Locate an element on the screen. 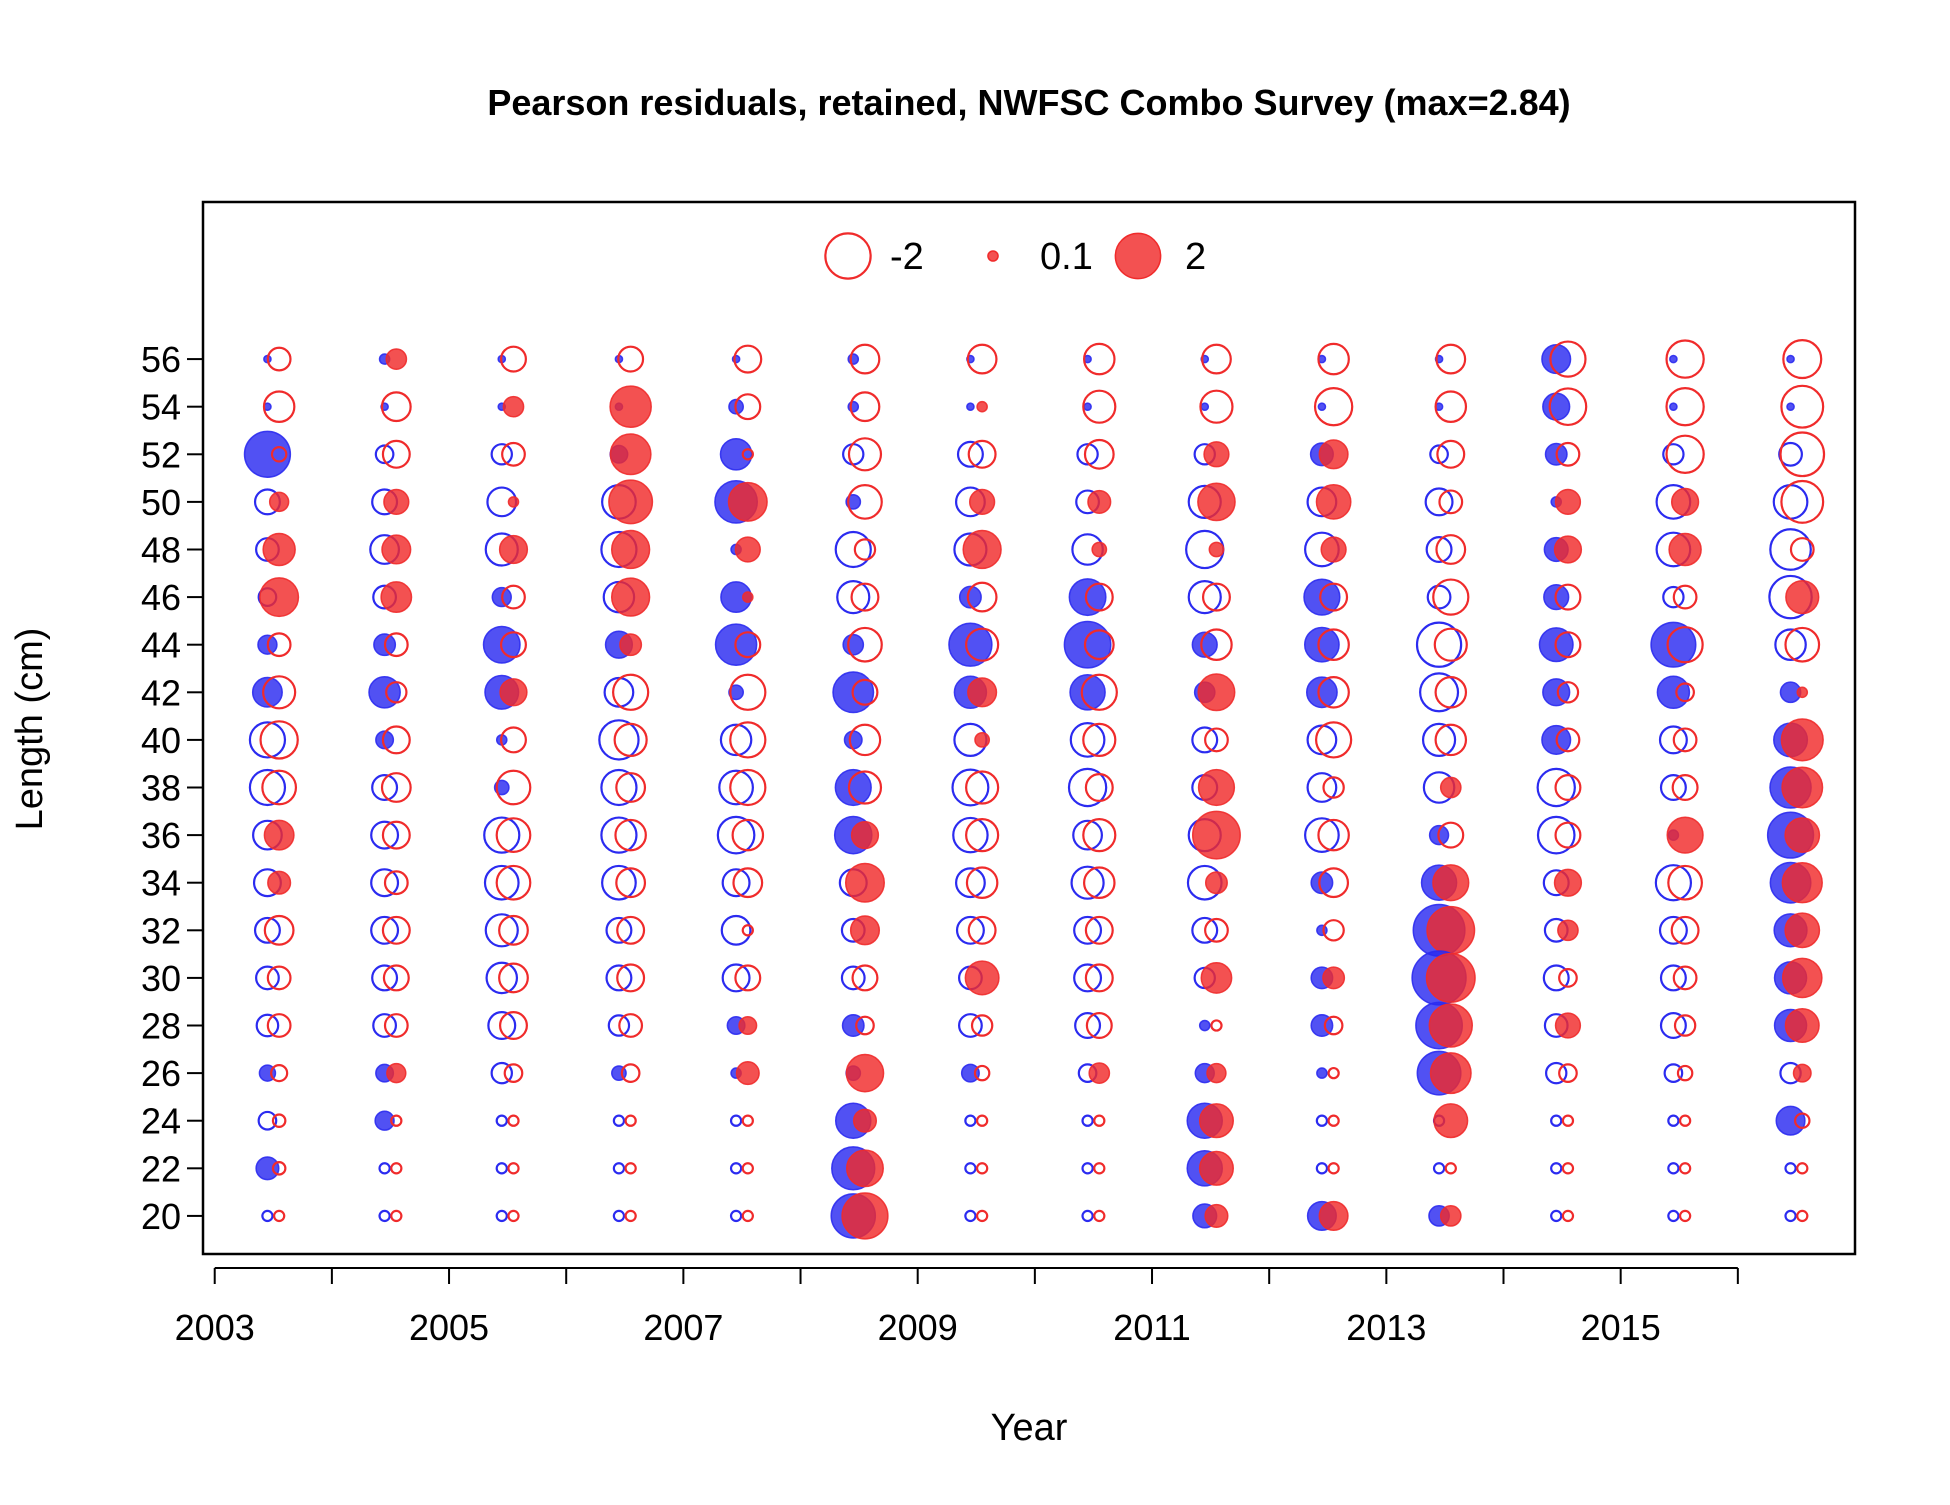 The width and height of the screenshot is (1950, 1505). x-tick-label: 2005 is located at coordinates (449, 1327).